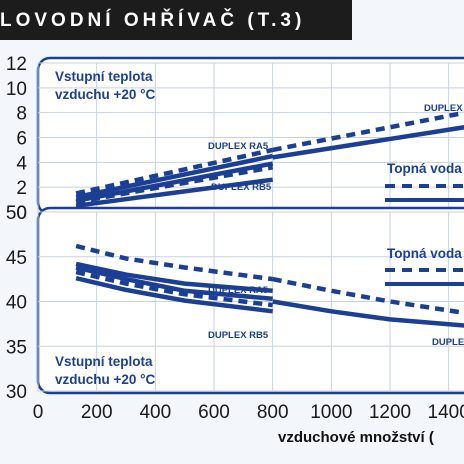  What do you see at coordinates (446, 412) in the screenshot?
I see `chart2-x-tick-label: 1400` at bounding box center [446, 412].